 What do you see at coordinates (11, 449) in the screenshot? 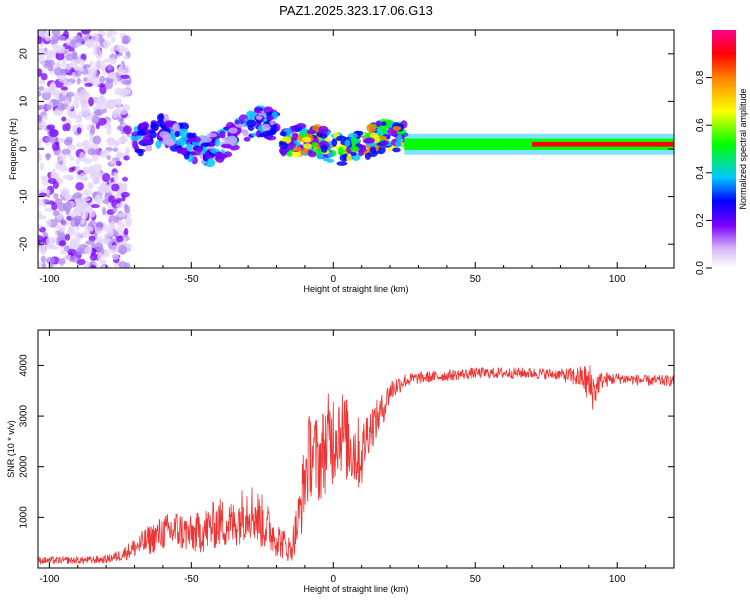
I see `snr-y-label: SNR (10 * v/v)` at bounding box center [11, 449].